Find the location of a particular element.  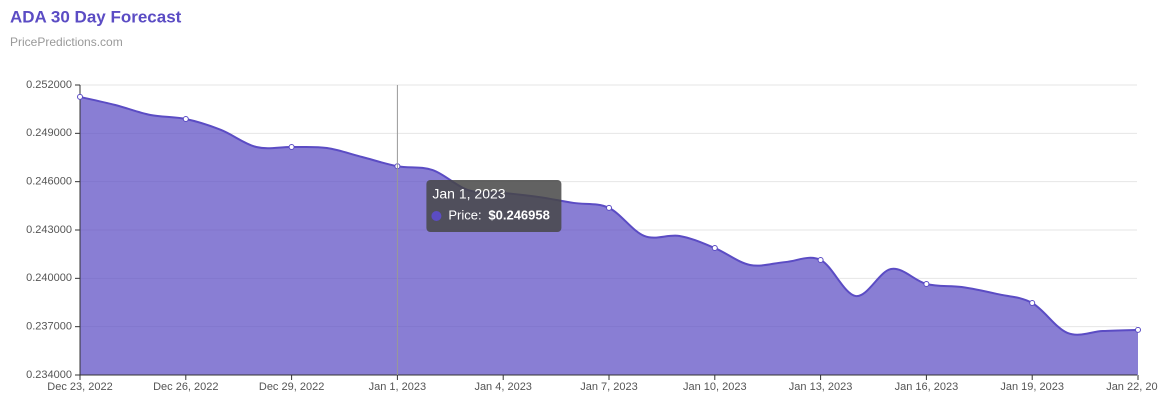

x-tick-label: Jan 16, 2023 is located at coordinates (927, 387).